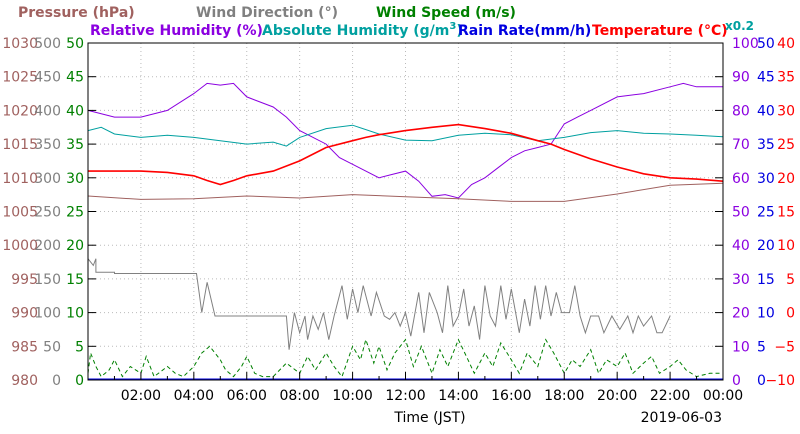 The width and height of the screenshot is (800, 434). Describe the element at coordinates (766, 179) in the screenshot. I see `rain-rate-tick-label: 30` at that location.